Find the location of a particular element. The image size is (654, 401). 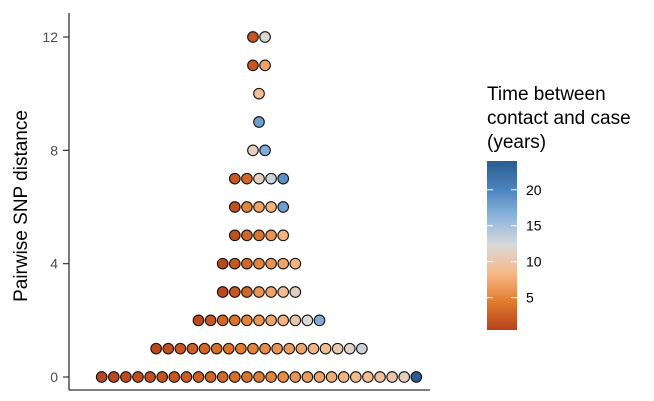

y-tick-label: 0 is located at coordinates (54, 377).